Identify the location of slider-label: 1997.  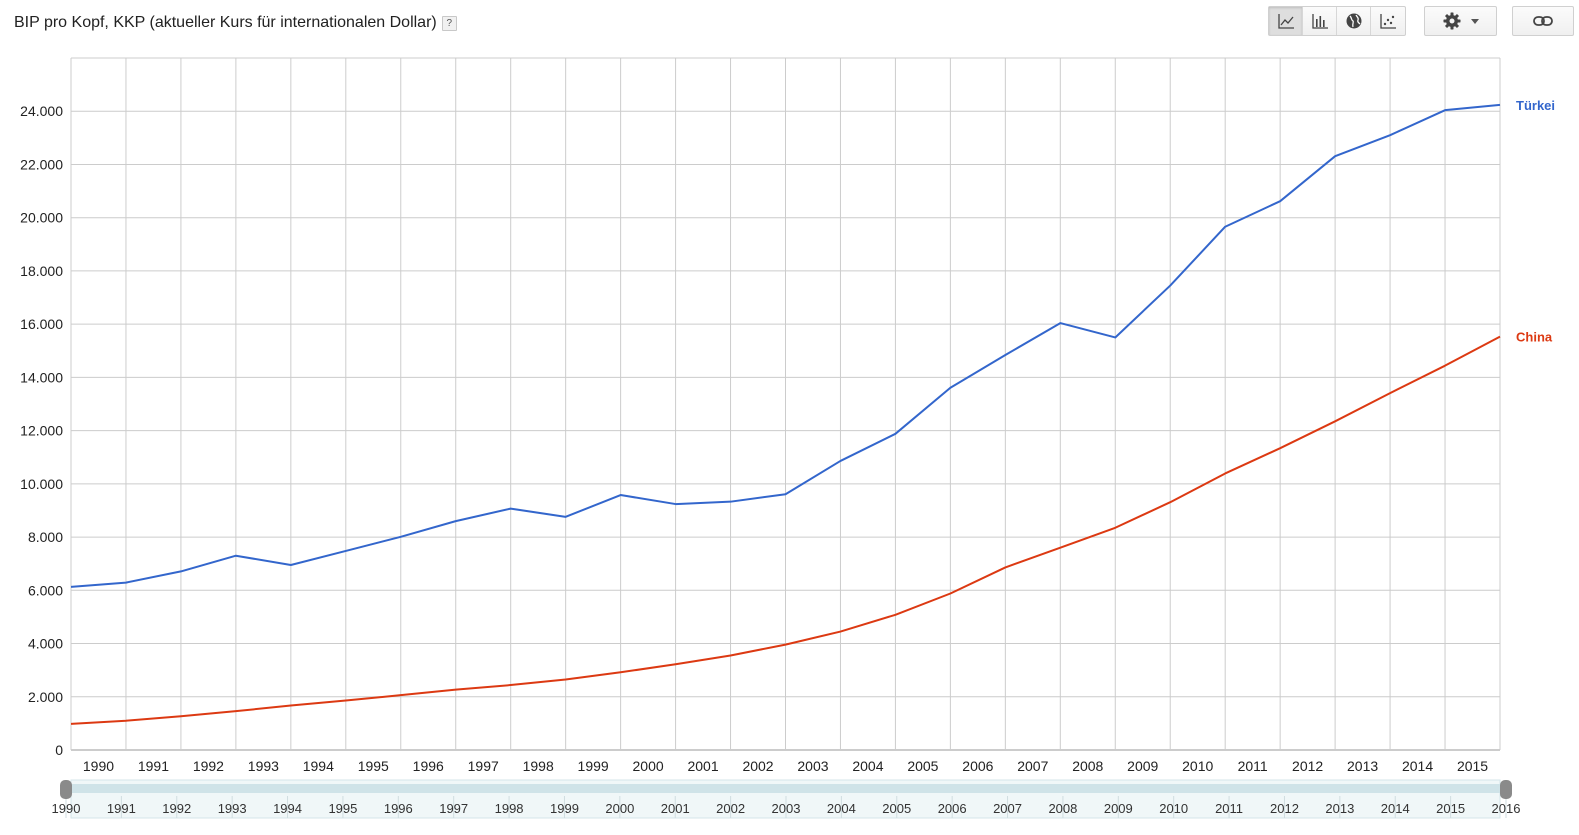
(453, 808).